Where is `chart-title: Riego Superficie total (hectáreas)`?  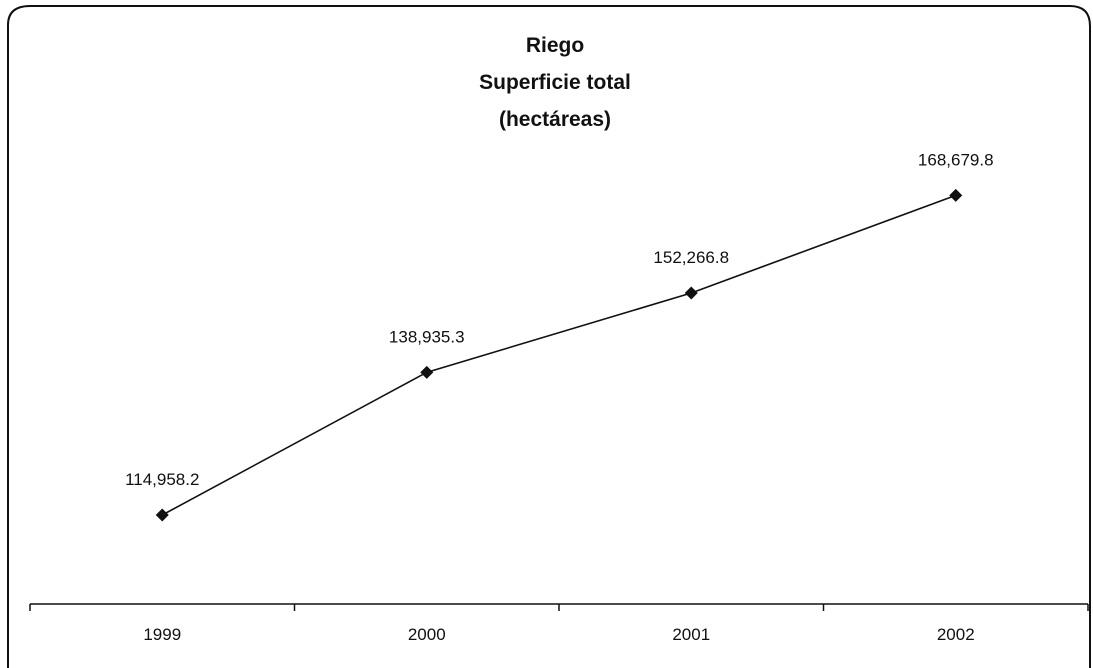 chart-title: Riego Superficie total (hectáreas) is located at coordinates (555, 82).